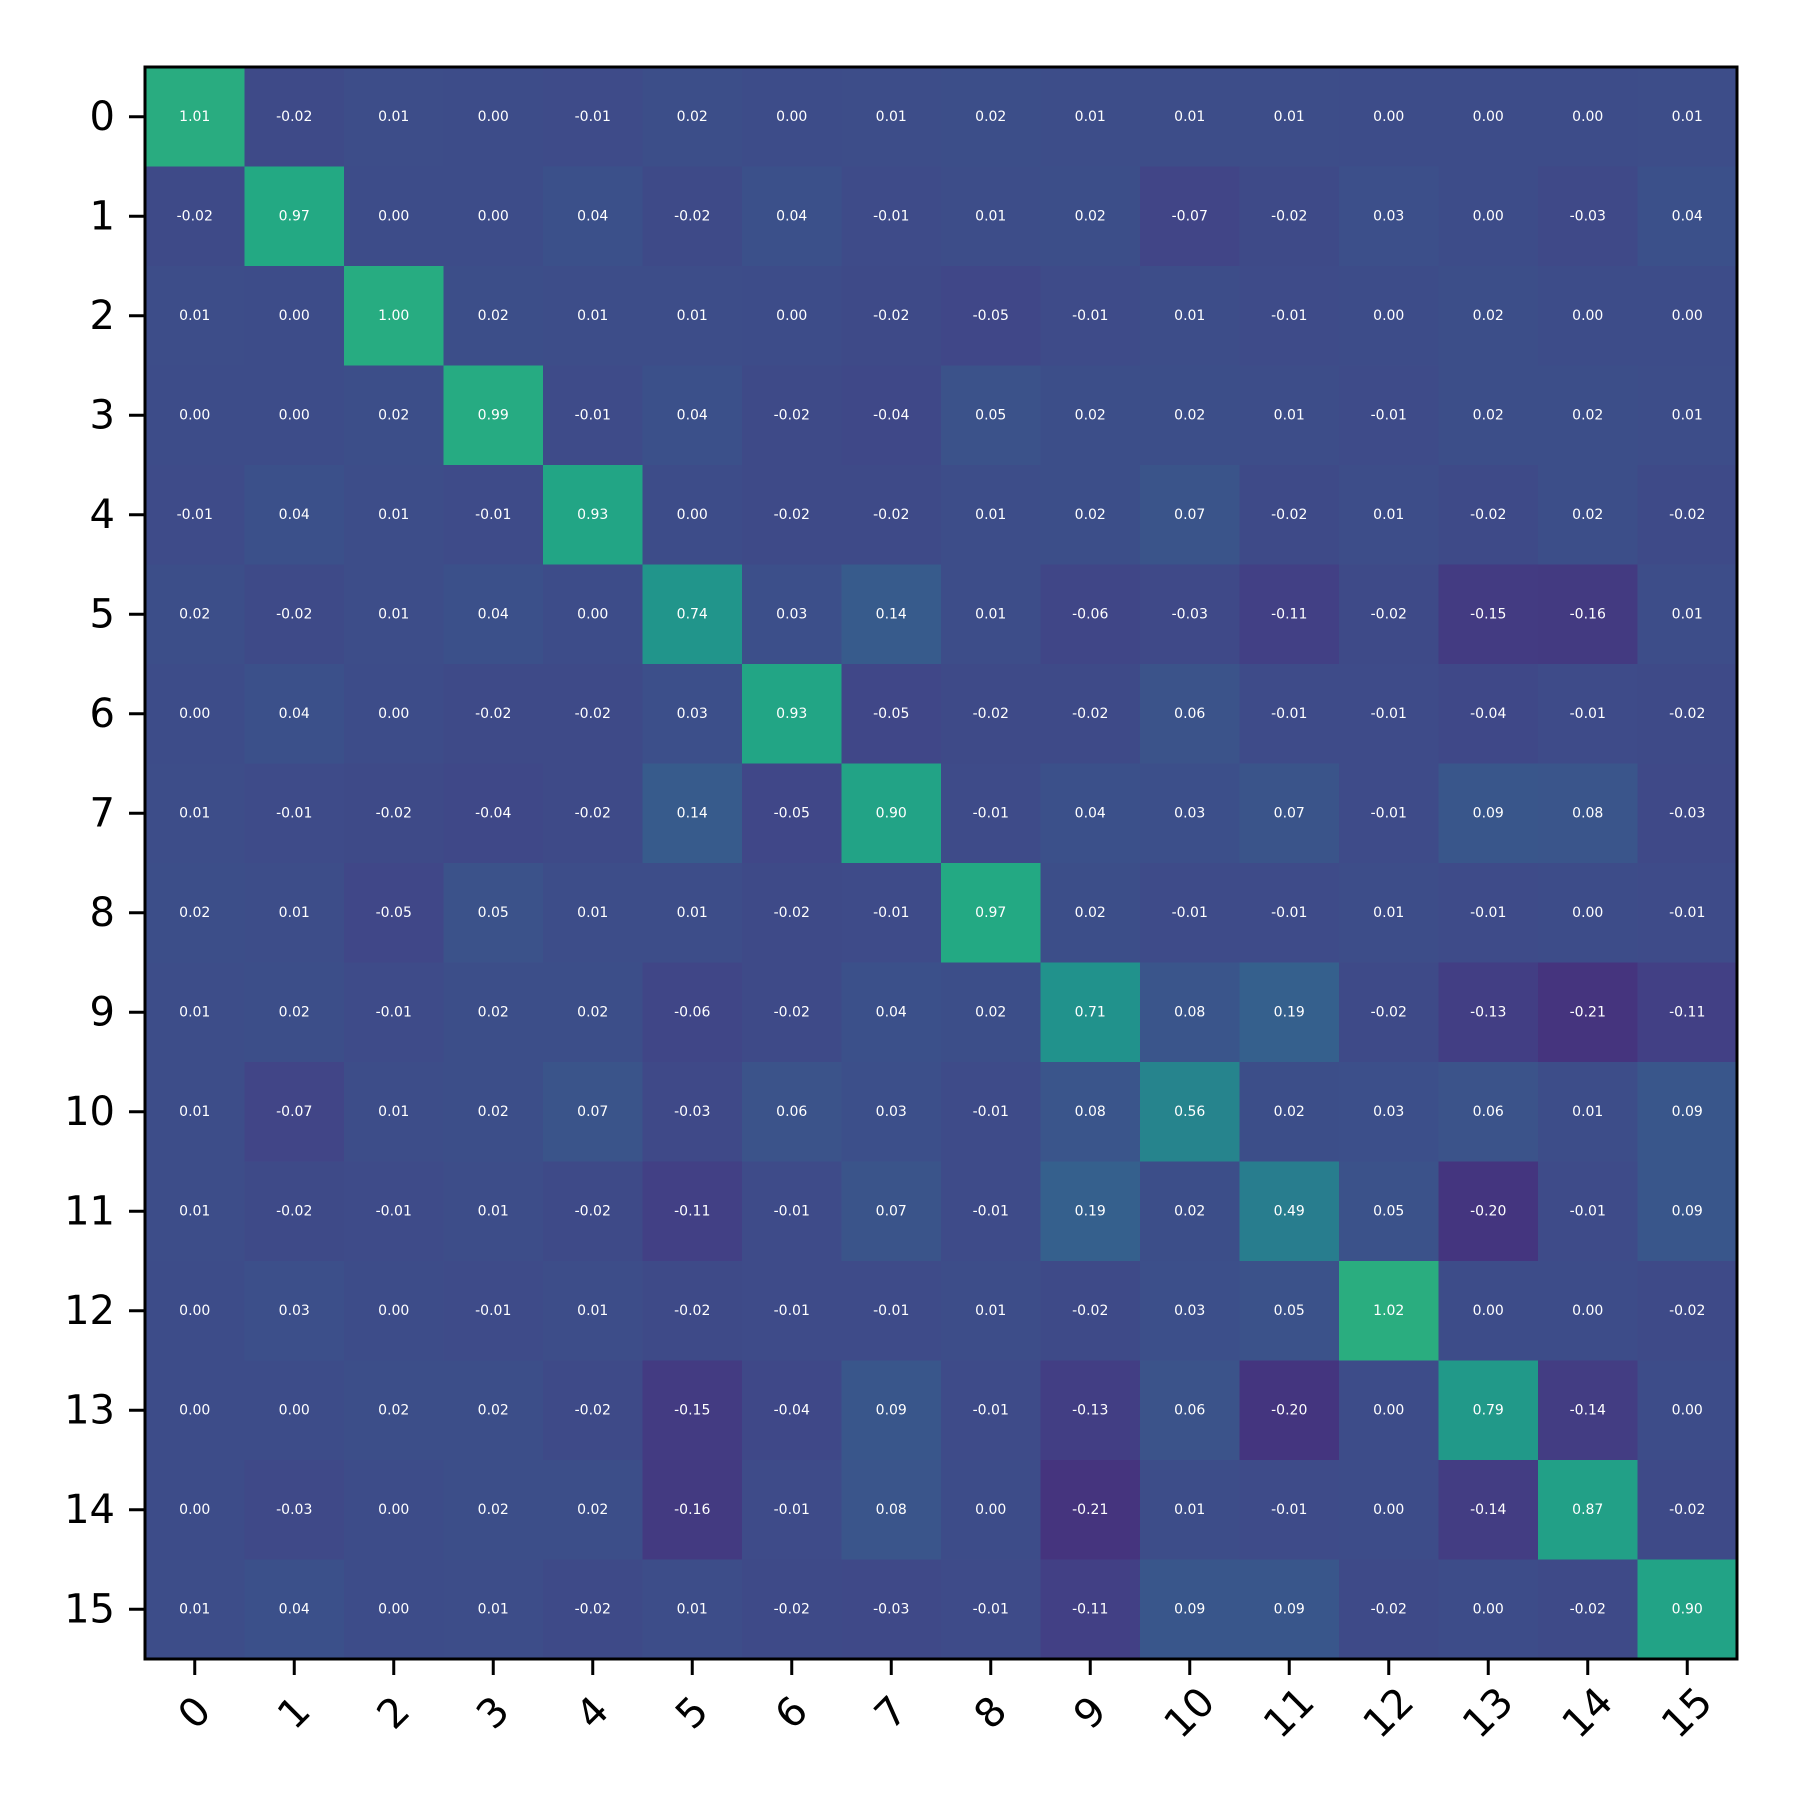  Describe the element at coordinates (194, 813) in the screenshot. I see `cell-value-label-7-0: 0.01` at that location.